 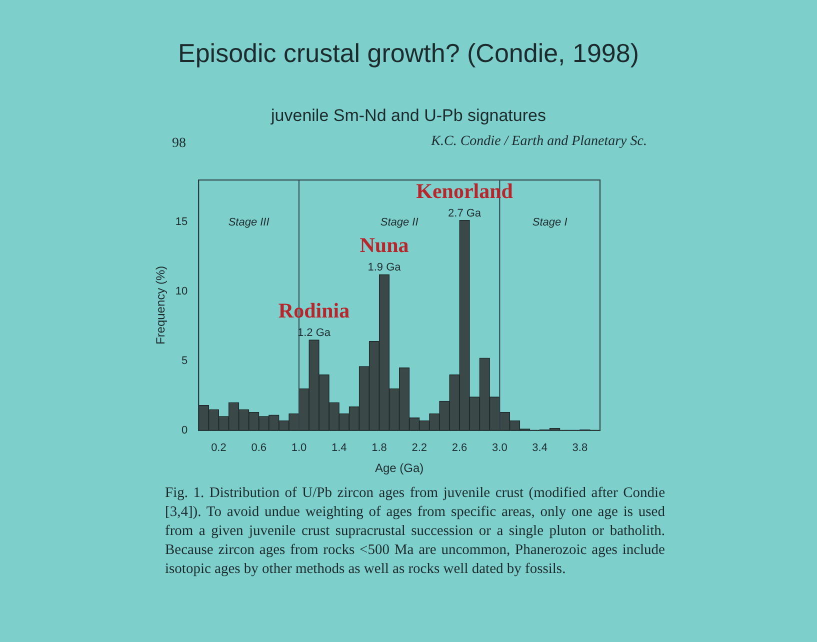 What do you see at coordinates (218, 448) in the screenshot?
I see `x-tick-label: 0.2` at bounding box center [218, 448].